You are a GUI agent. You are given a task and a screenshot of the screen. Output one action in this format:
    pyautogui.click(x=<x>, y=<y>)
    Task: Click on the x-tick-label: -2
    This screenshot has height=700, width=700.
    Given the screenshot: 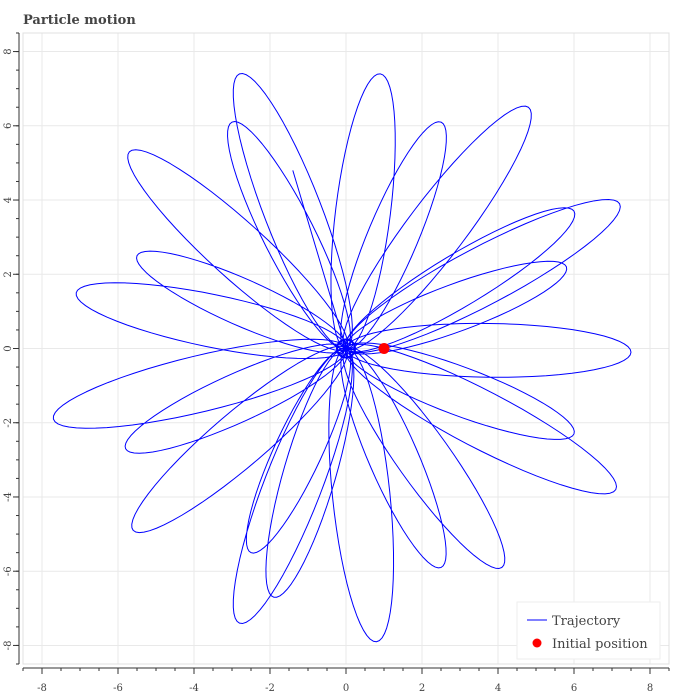 What is the action you would take?
    pyautogui.click(x=270, y=688)
    